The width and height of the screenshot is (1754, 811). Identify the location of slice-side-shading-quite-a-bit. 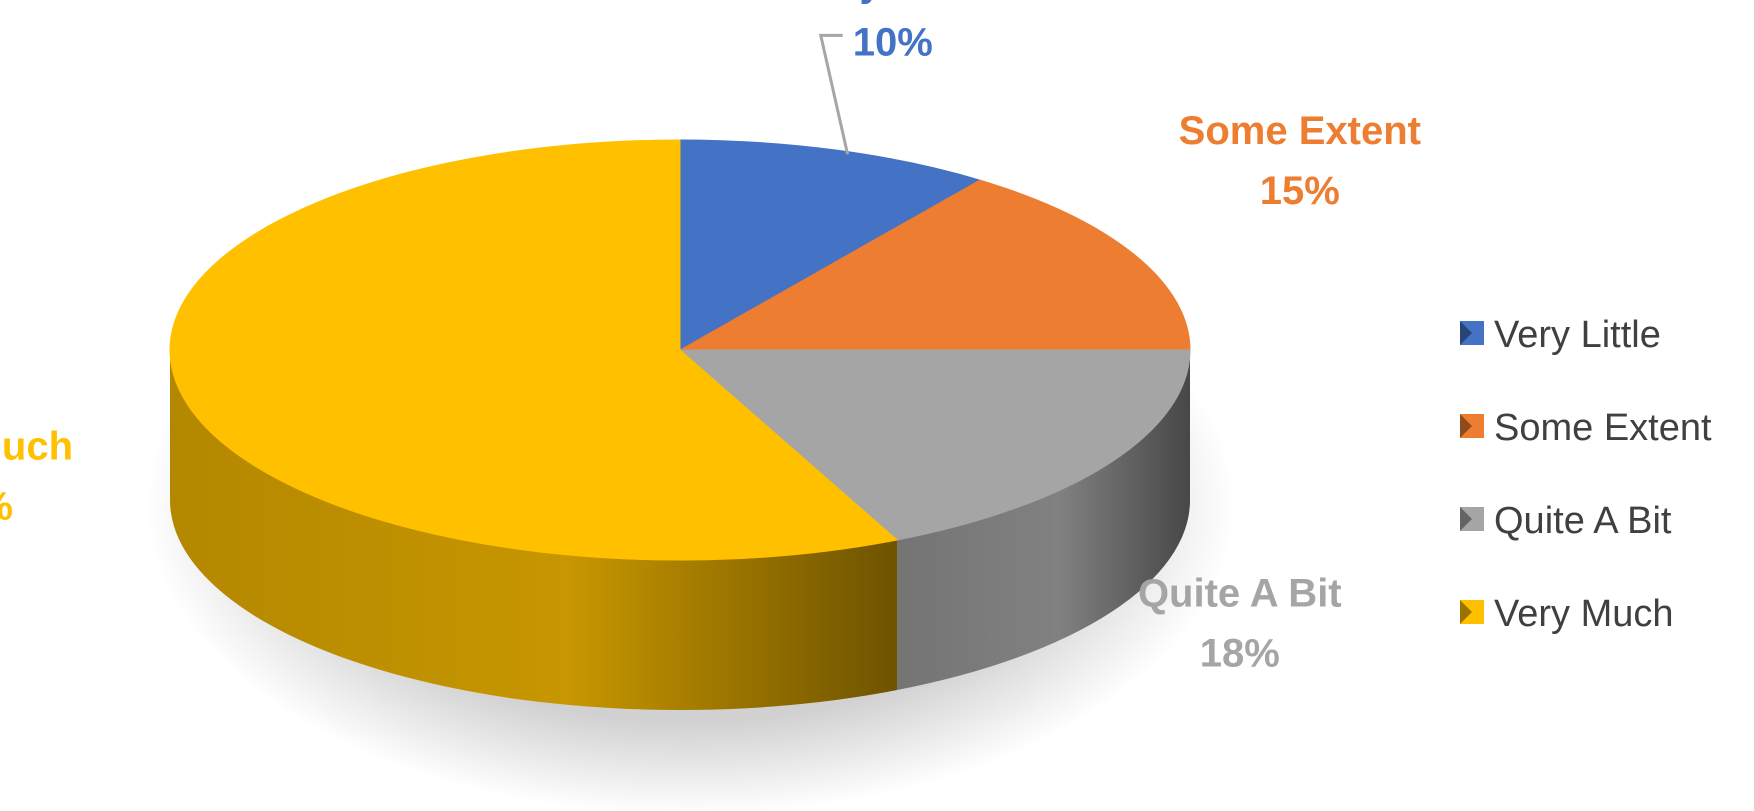
(1043, 520).